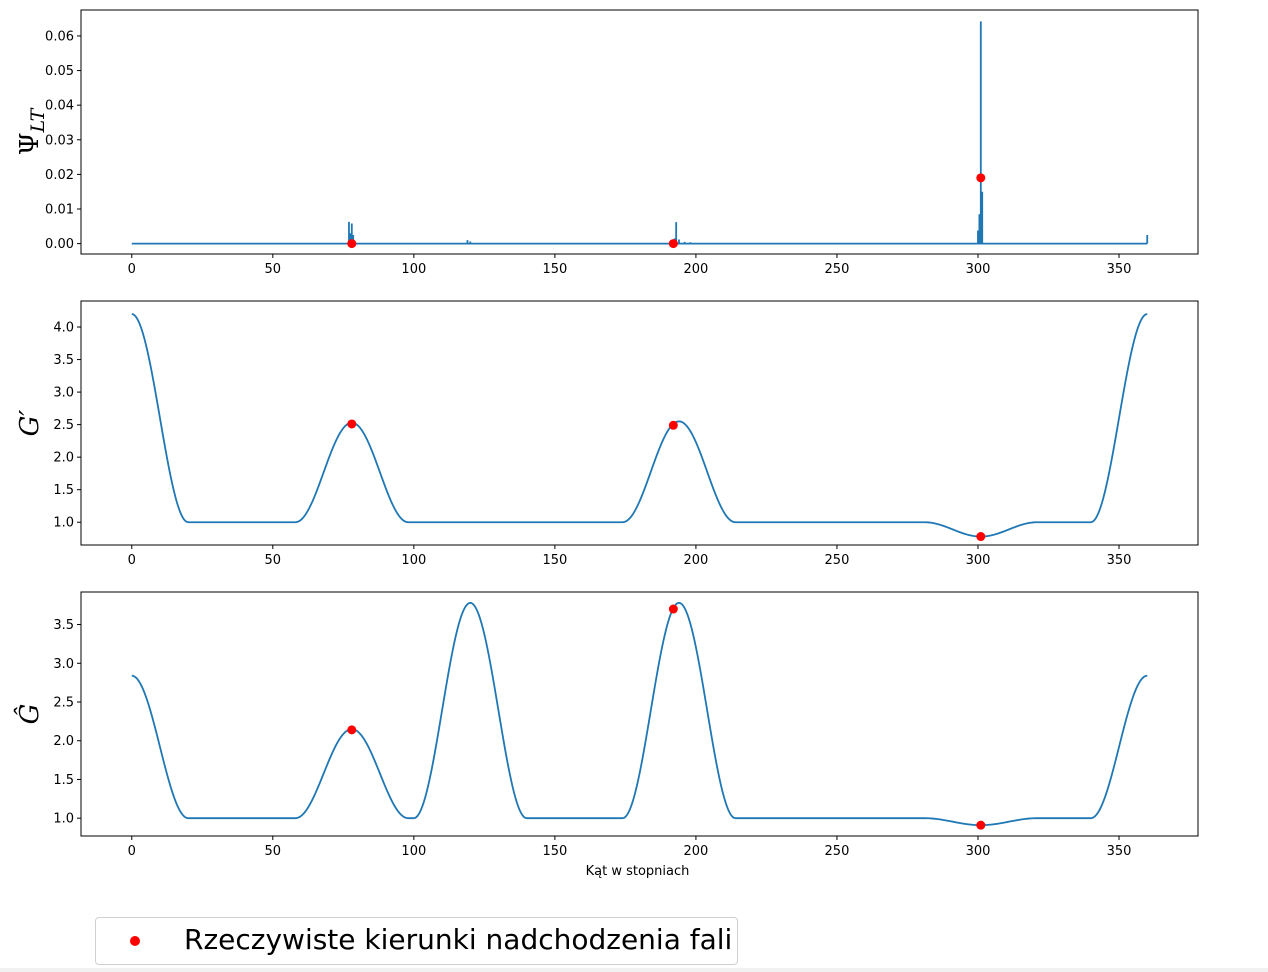  Describe the element at coordinates (59, 140) in the screenshot. I see `y-tick-label: 0.03` at that location.